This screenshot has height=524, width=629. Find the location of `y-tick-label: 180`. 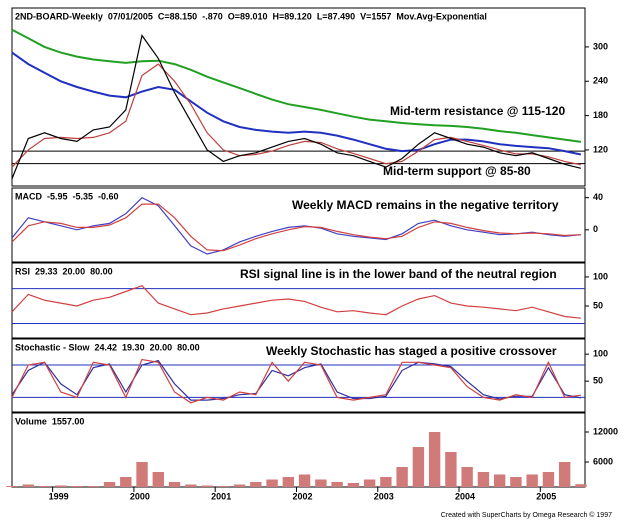

y-tick-label: 180 is located at coordinates (600, 115).